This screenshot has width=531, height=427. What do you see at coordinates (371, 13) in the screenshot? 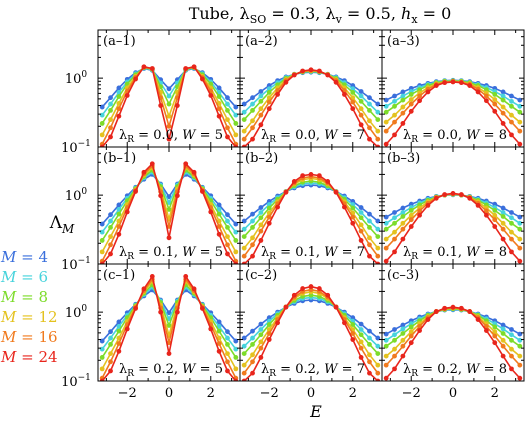
I see `title-param-value: = 0.5,` at bounding box center [371, 13].